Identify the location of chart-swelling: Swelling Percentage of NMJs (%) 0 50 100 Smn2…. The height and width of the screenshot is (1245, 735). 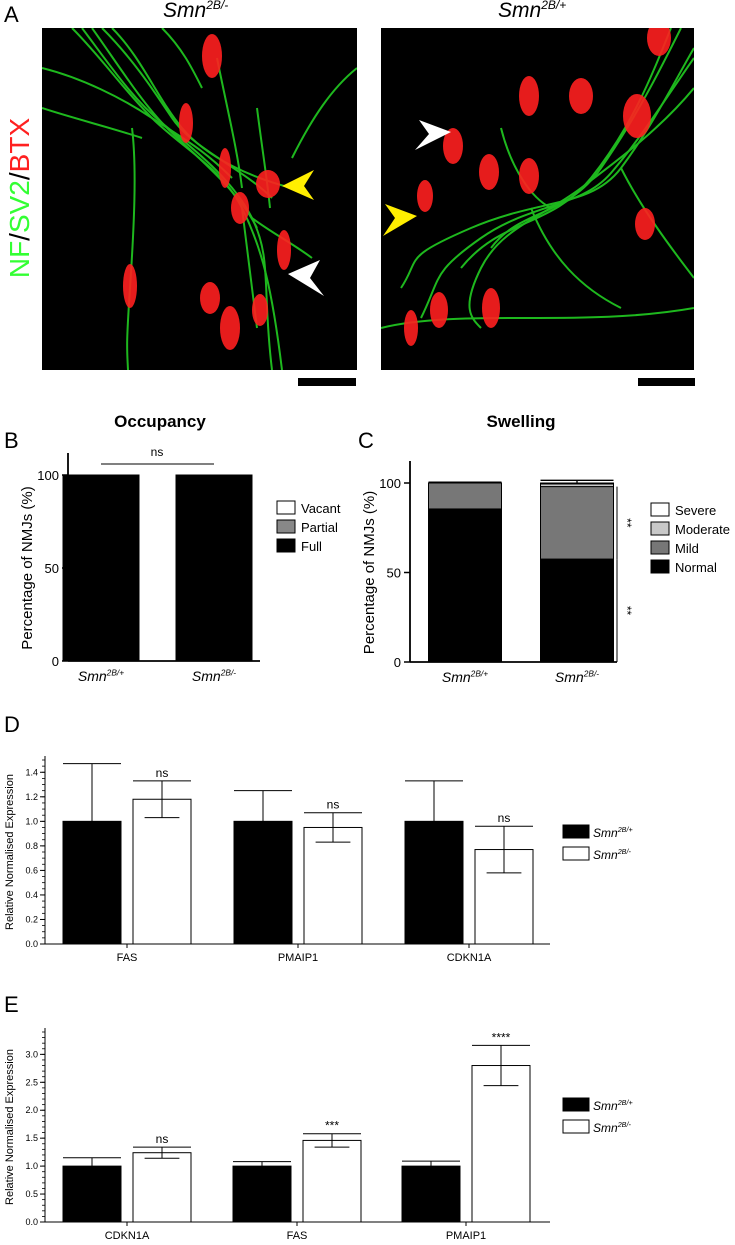
(545, 548).